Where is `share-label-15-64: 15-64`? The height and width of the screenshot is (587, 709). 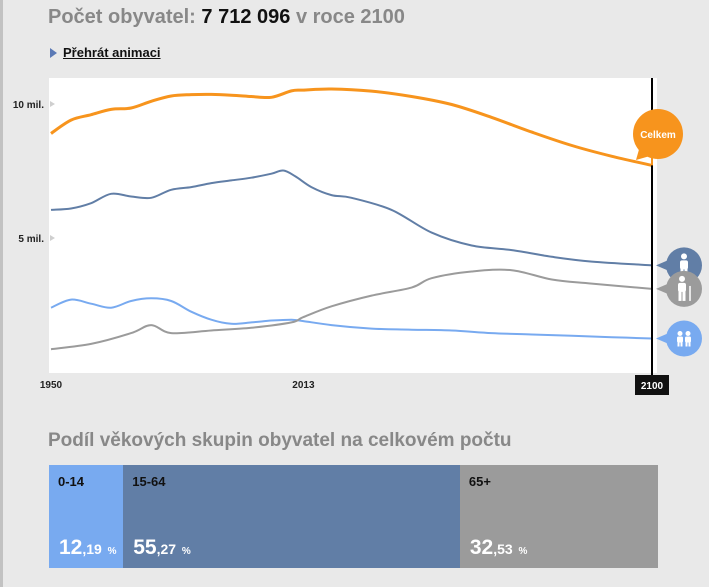
share-label-15-64: 15-64 is located at coordinates (149, 481).